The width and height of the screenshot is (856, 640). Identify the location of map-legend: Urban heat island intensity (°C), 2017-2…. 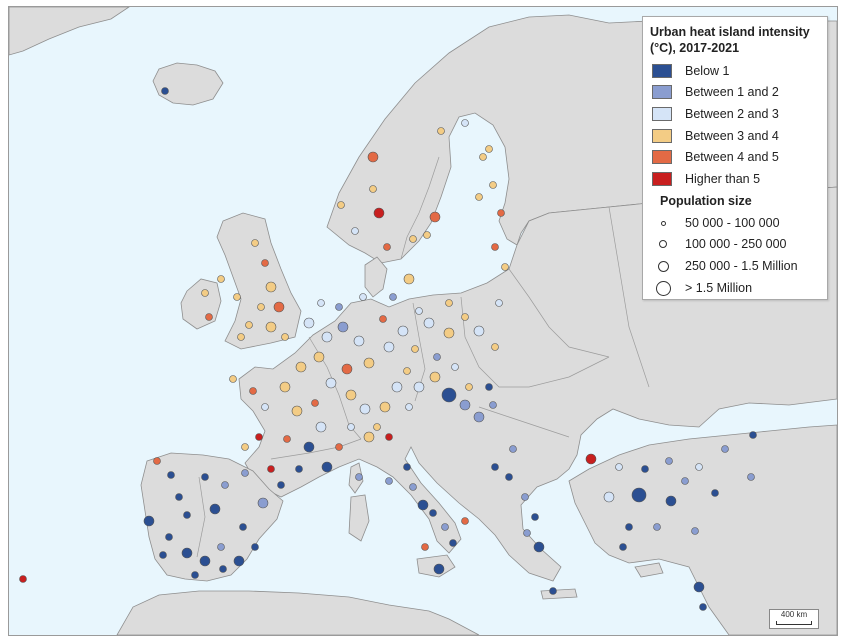
(735, 158).